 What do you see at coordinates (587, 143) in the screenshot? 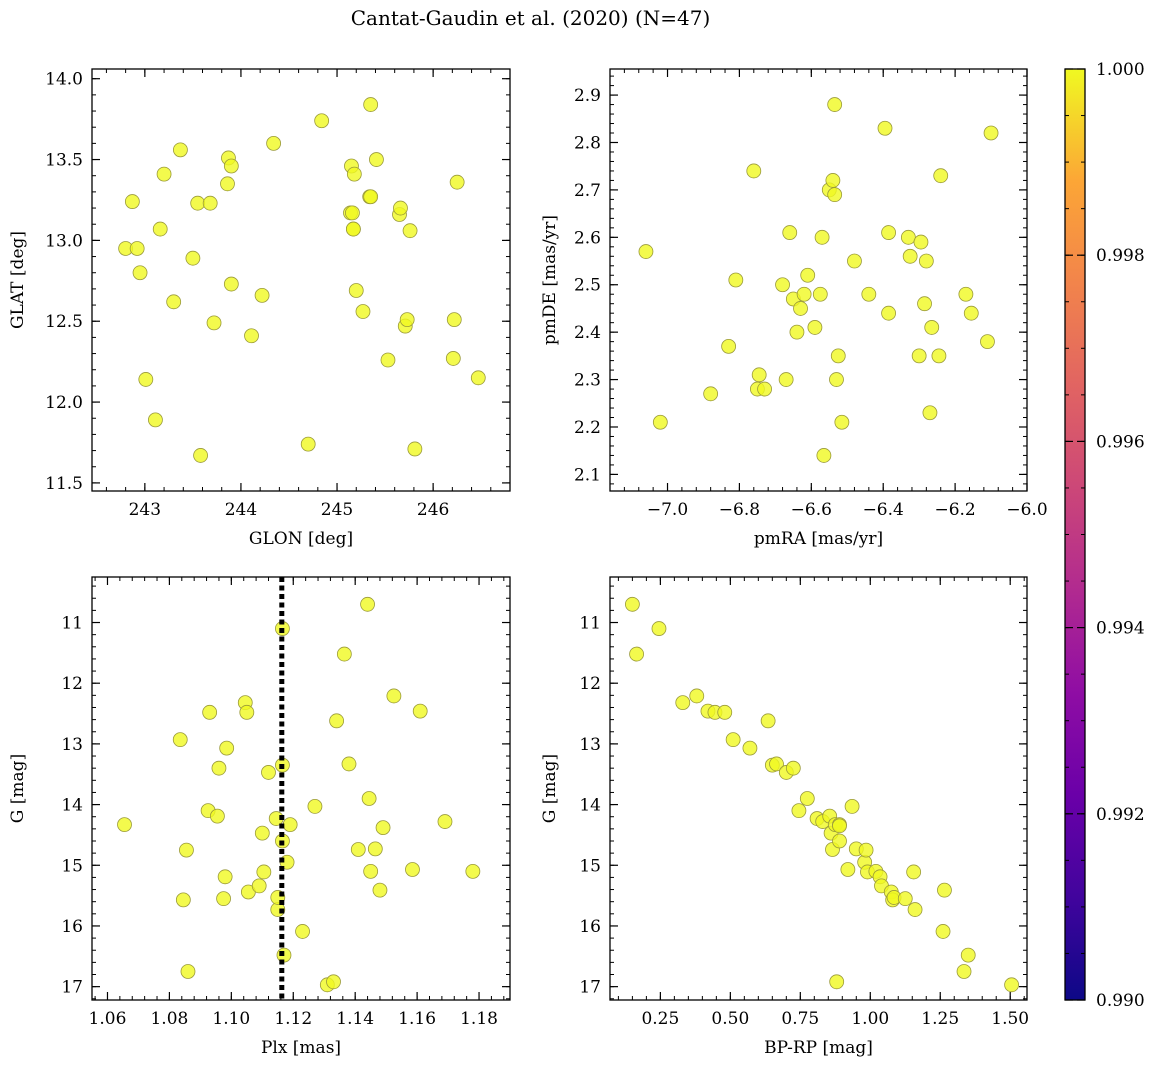
I see `y-tick-label: 2.8` at bounding box center [587, 143].